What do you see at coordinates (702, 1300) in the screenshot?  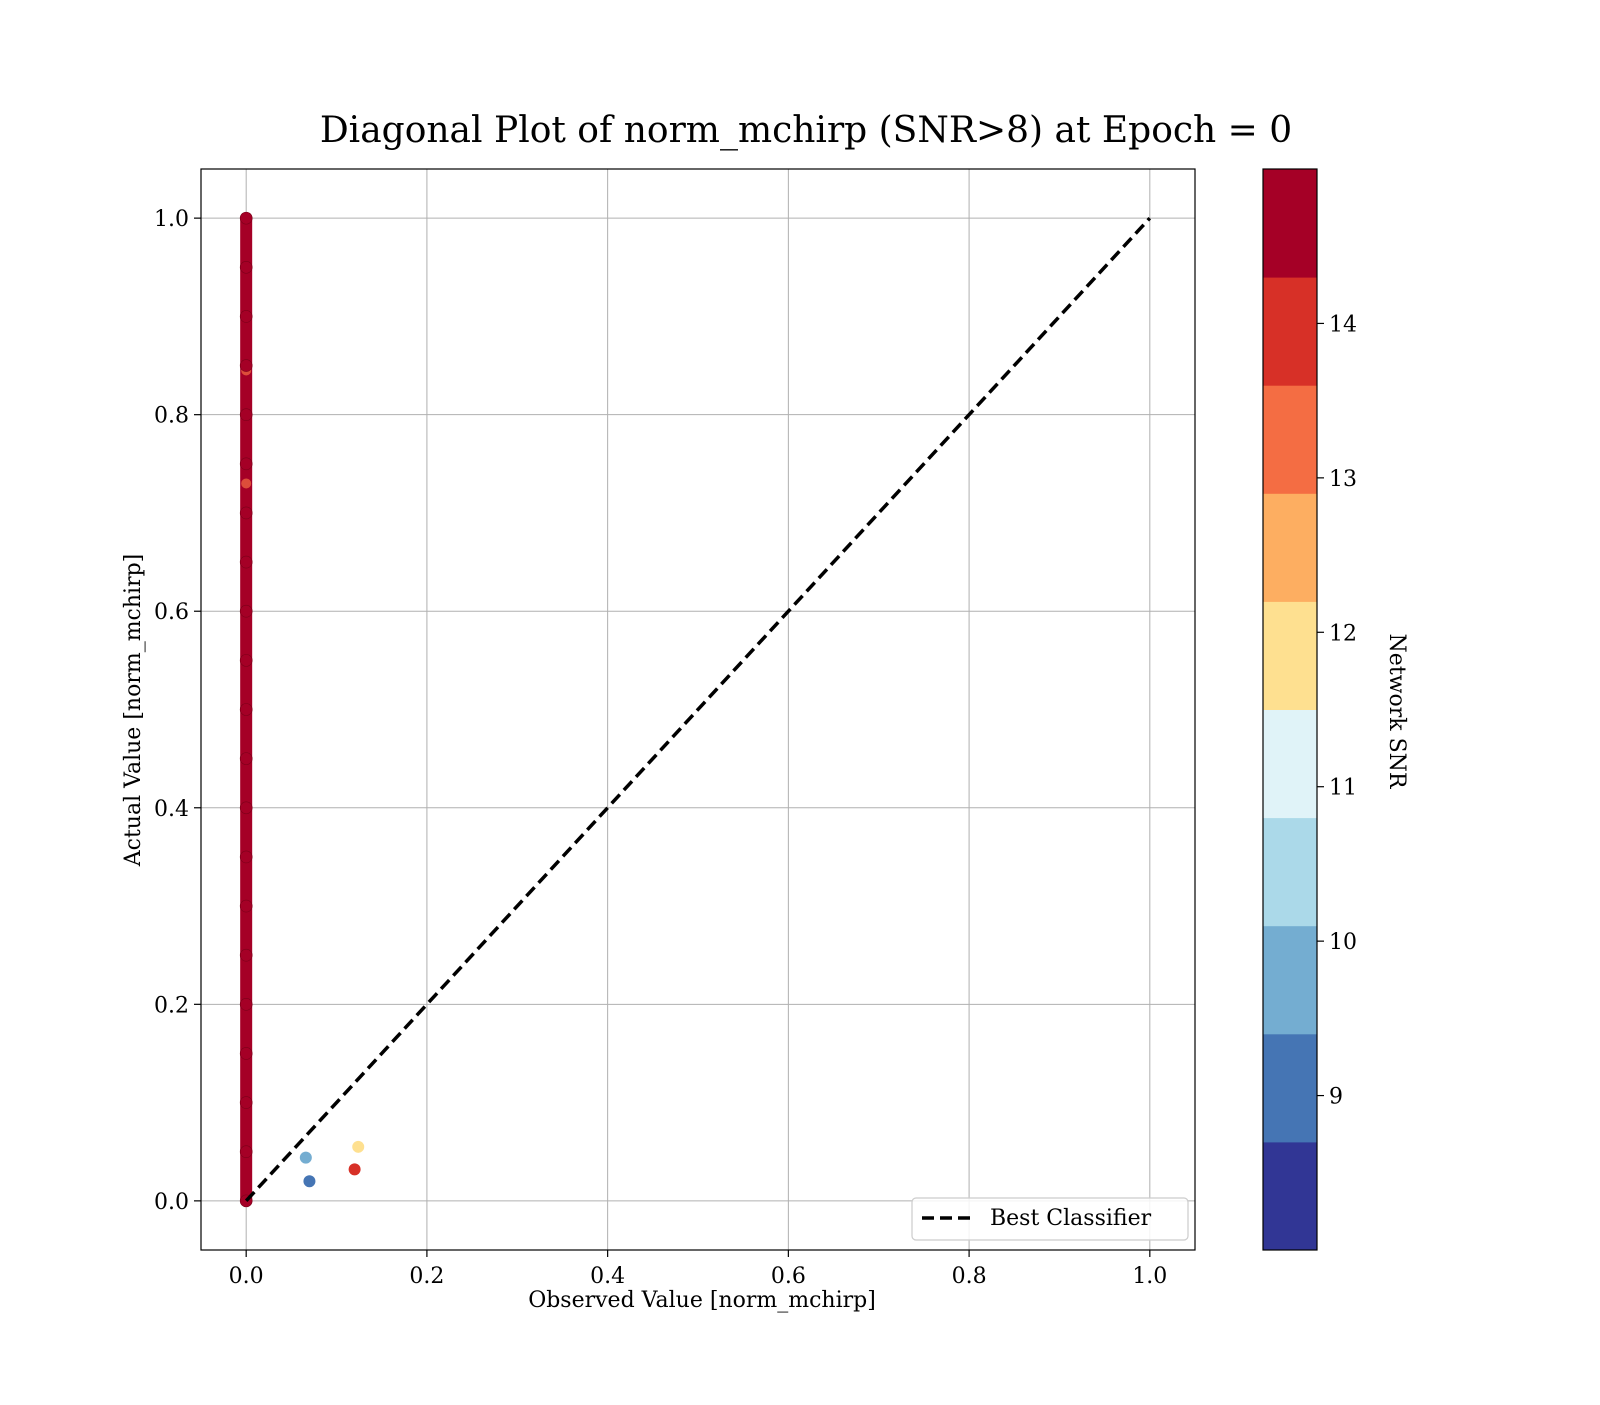 I see `x-axis-label: Observed Value [norm_mchirp]` at bounding box center [702, 1300].